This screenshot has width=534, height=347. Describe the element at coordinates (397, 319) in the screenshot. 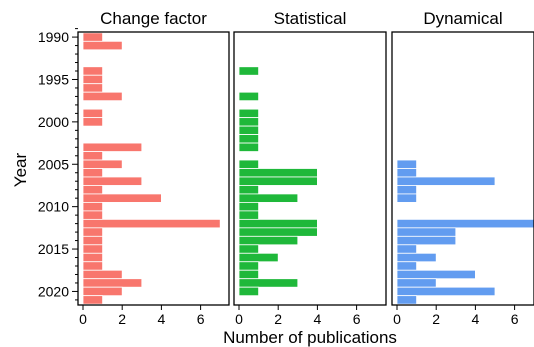

I see `x-tick-label-dynamical: 0` at that location.